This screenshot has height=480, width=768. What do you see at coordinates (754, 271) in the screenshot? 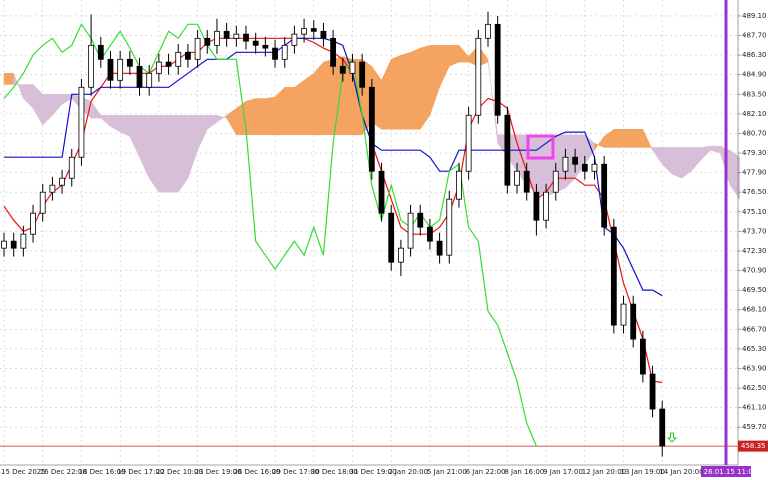
I see `y-tick-label: 470.90` at bounding box center [754, 271].